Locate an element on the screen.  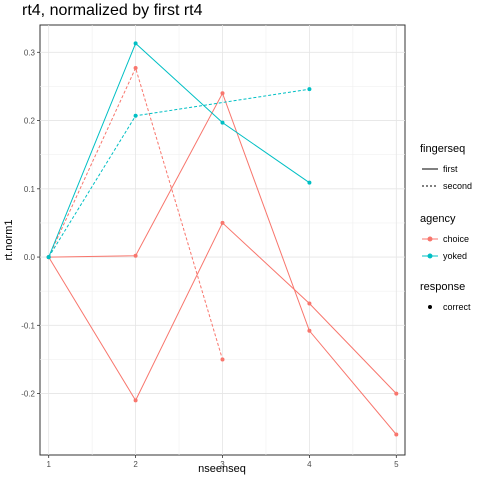
x-axis-label: nseenseq is located at coordinates (222, 469).